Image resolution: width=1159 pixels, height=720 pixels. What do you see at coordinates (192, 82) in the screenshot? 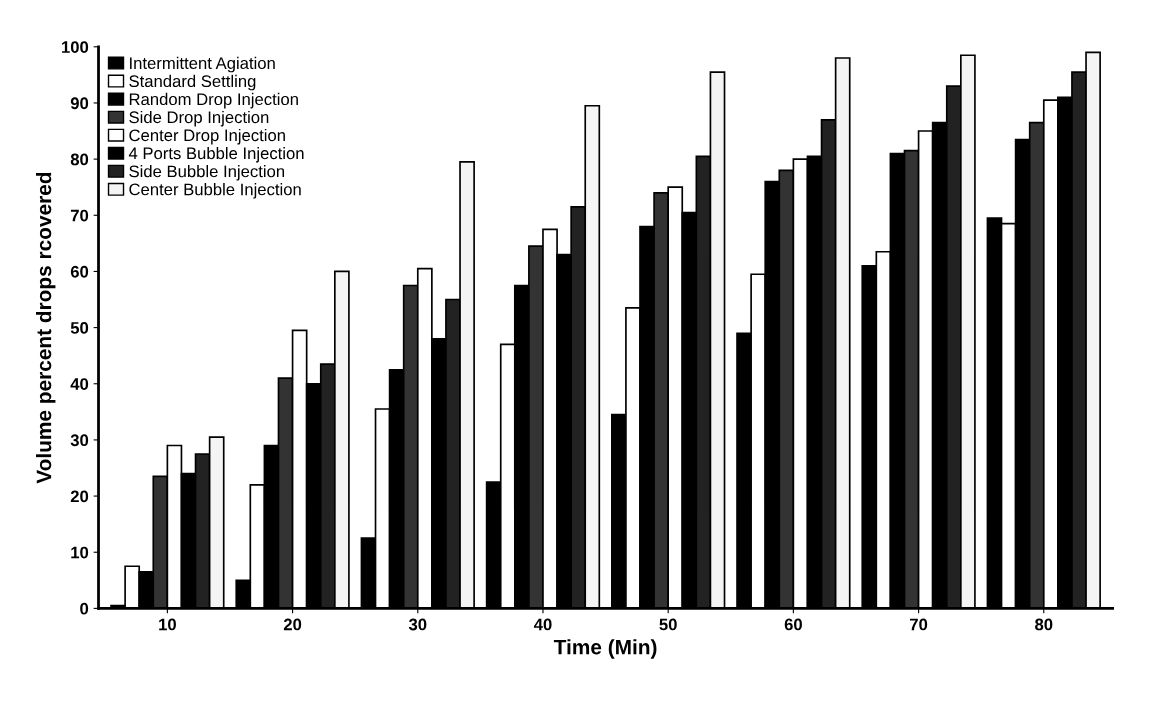
I see `legend-label: Standard Settling` at bounding box center [192, 82].